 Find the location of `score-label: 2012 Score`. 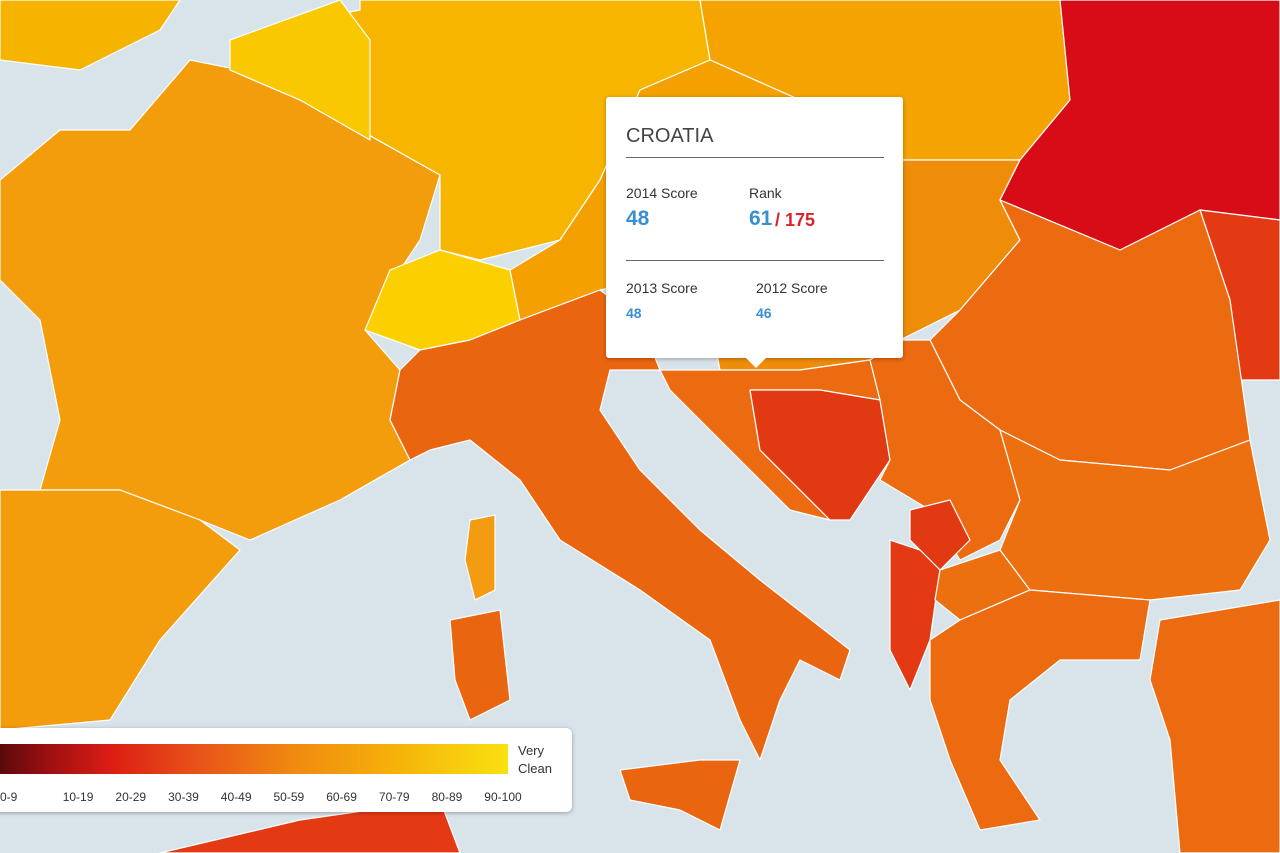

score-label: 2012 Score is located at coordinates (792, 288).